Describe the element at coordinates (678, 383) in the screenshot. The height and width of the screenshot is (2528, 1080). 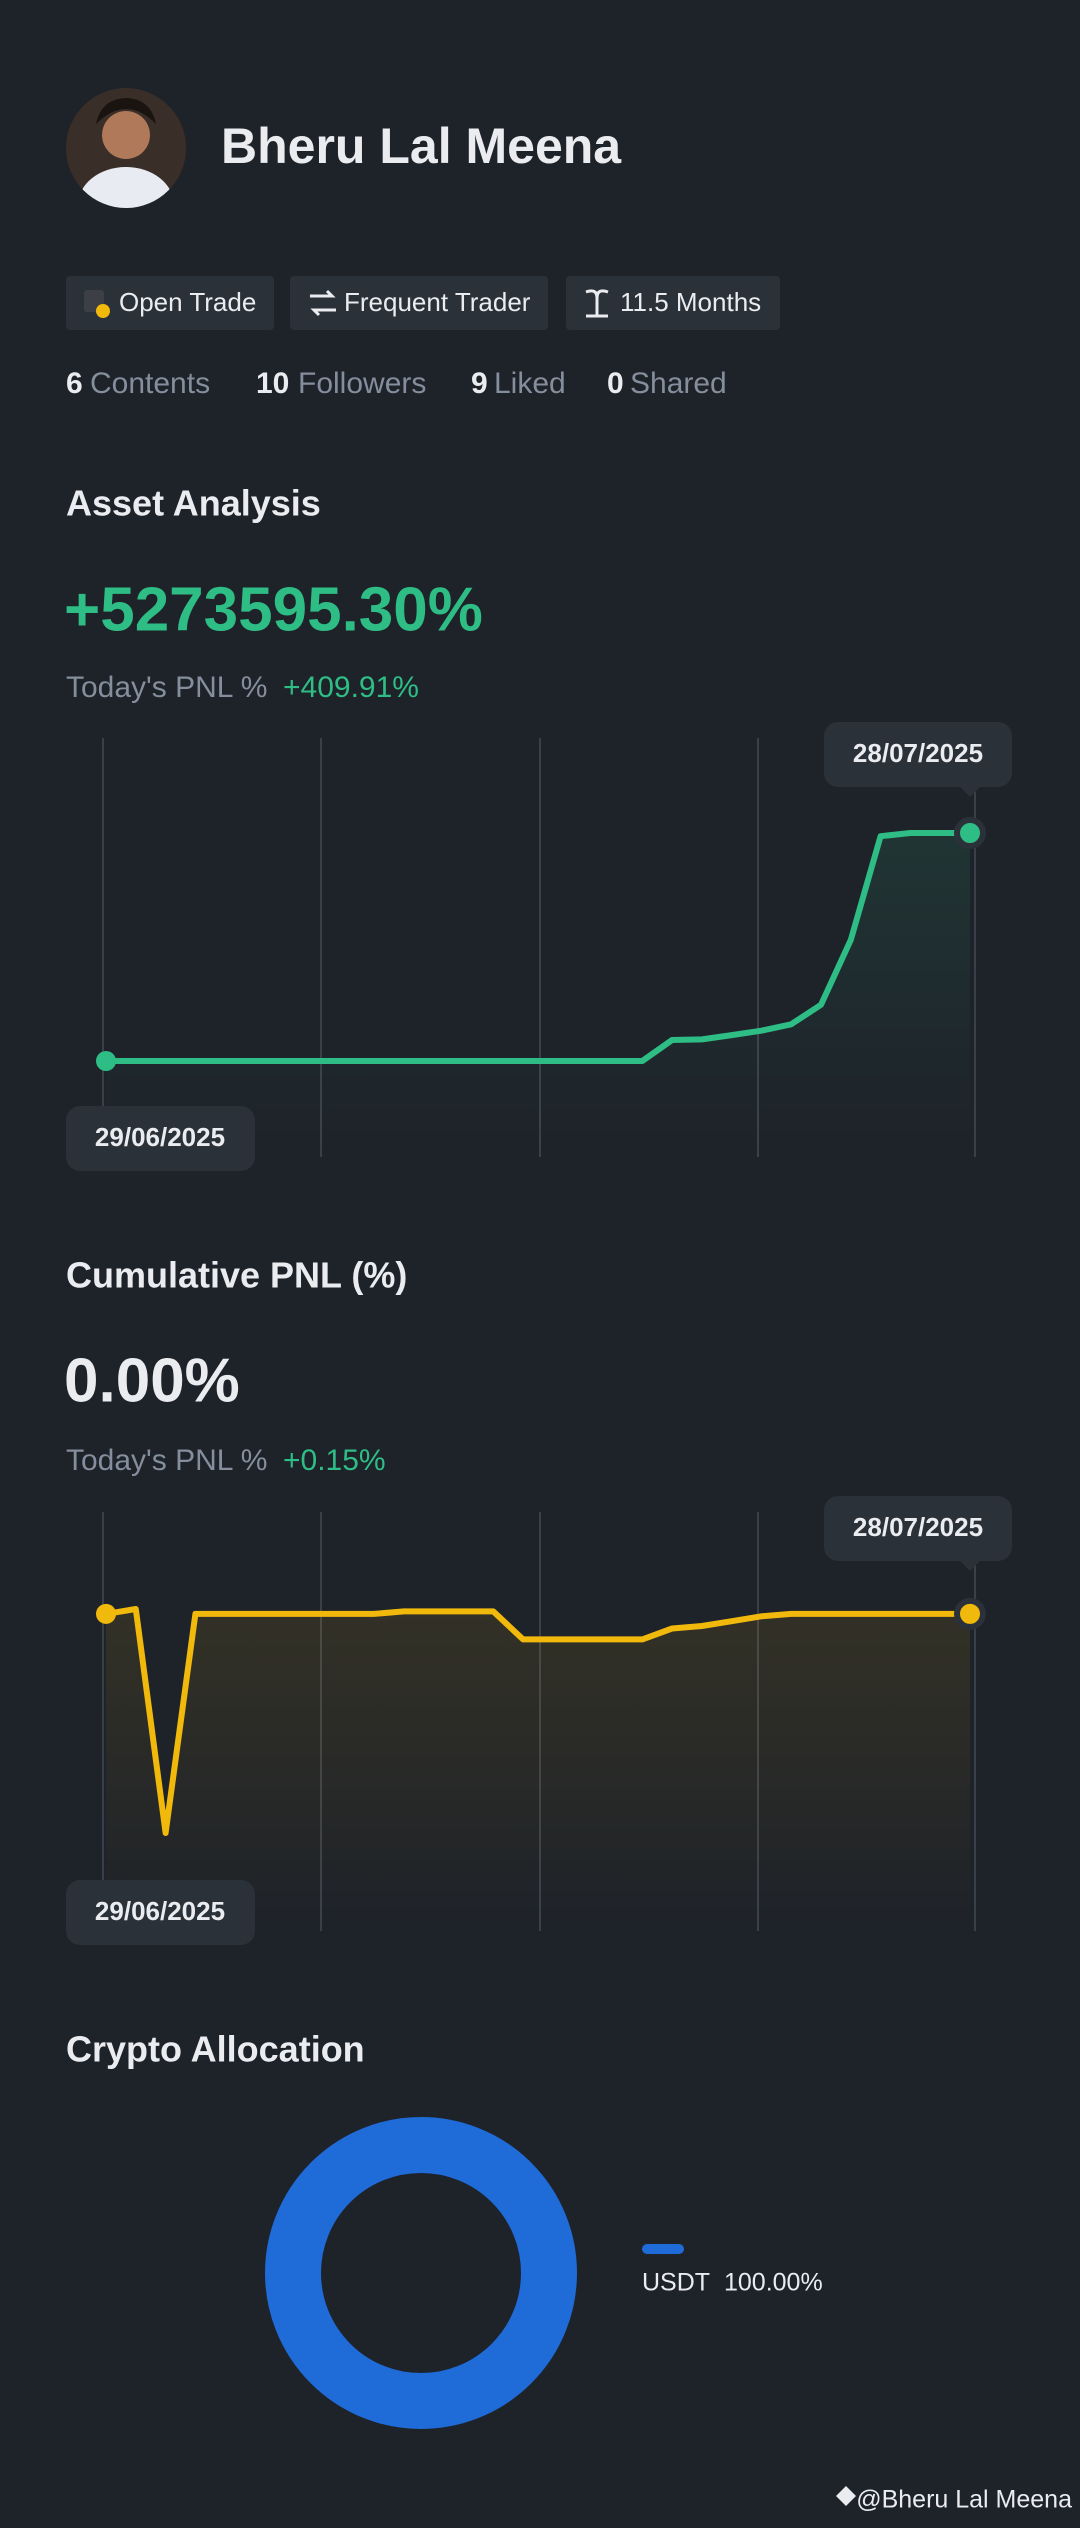
I see `stat-label: Shared` at that location.